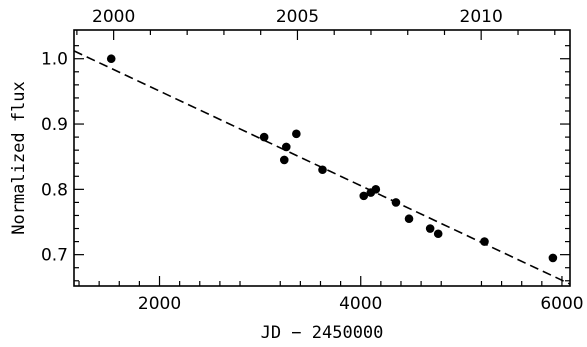  I want to click on x-tick-label: 2000, so click(159, 304).